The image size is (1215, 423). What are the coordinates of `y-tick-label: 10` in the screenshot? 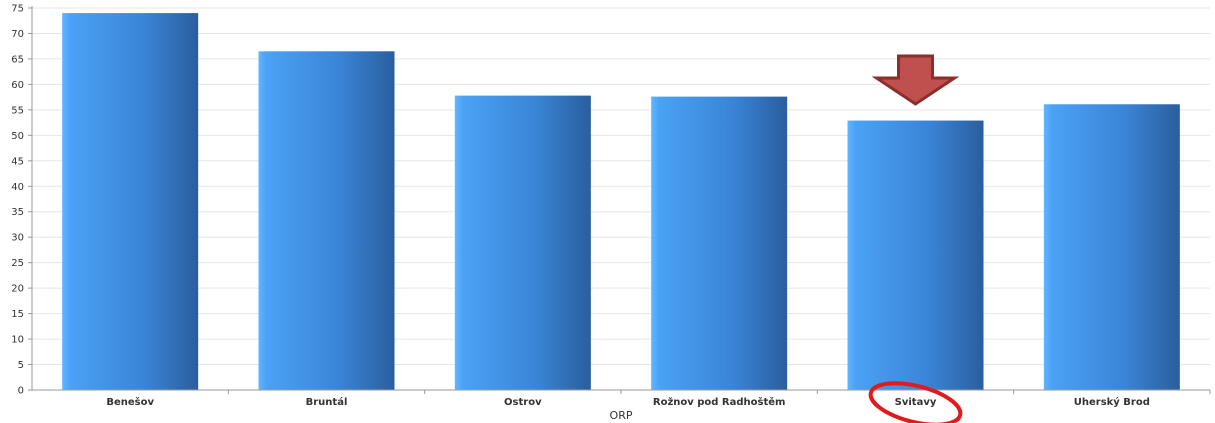 It's located at (17, 340).